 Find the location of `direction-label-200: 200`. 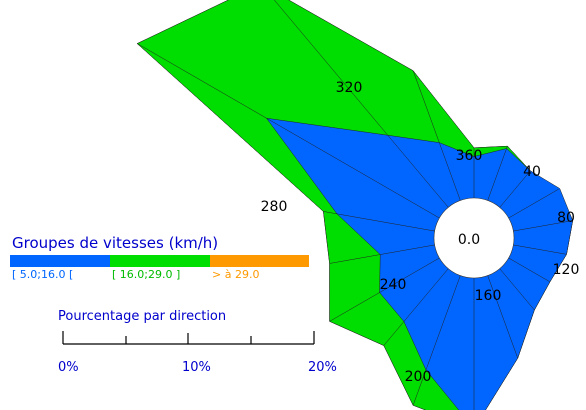

direction-label-200: 200 is located at coordinates (418, 377).